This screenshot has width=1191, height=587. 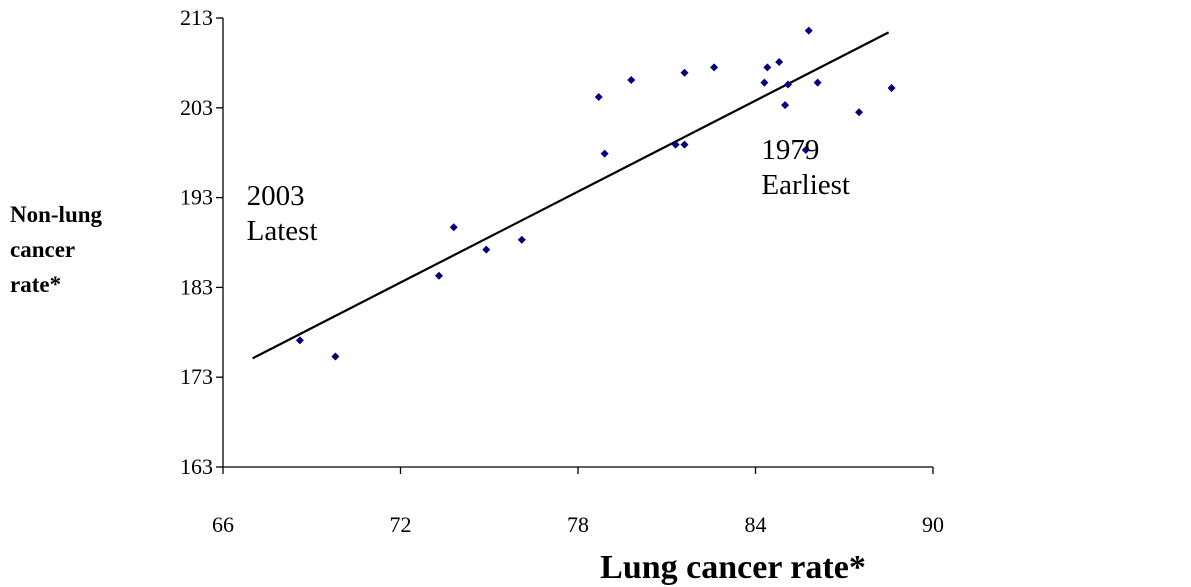 I want to click on x-tick-label: 78, so click(x=578, y=524).